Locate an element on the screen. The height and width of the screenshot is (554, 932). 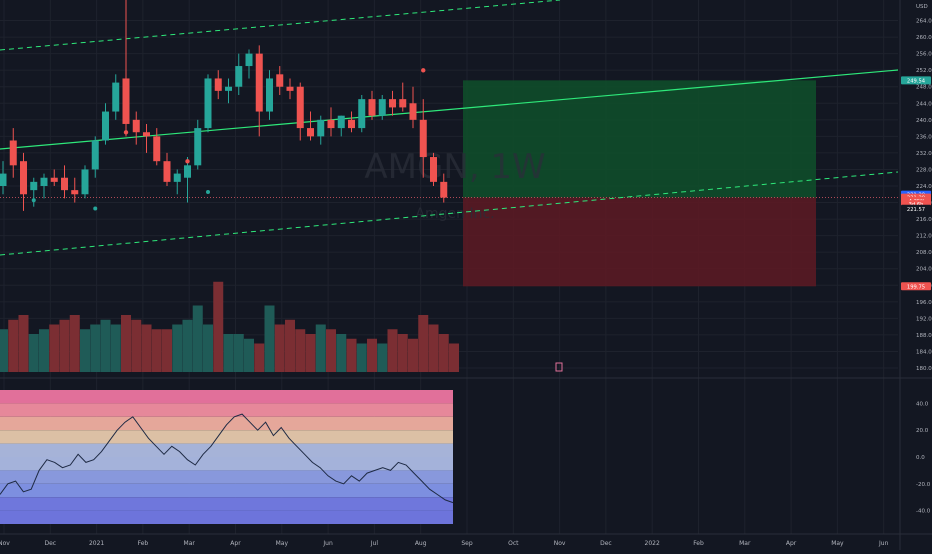
price-tick-label: 196.00 is located at coordinates (924, 303).